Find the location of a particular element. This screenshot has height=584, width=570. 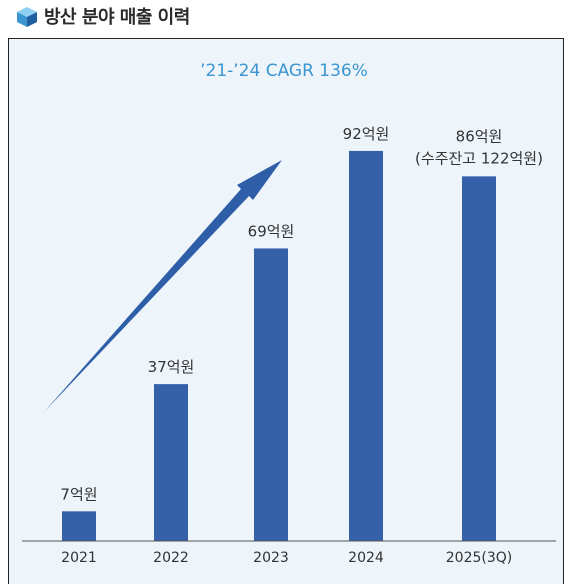

bar-2023 is located at coordinates (271, 394).